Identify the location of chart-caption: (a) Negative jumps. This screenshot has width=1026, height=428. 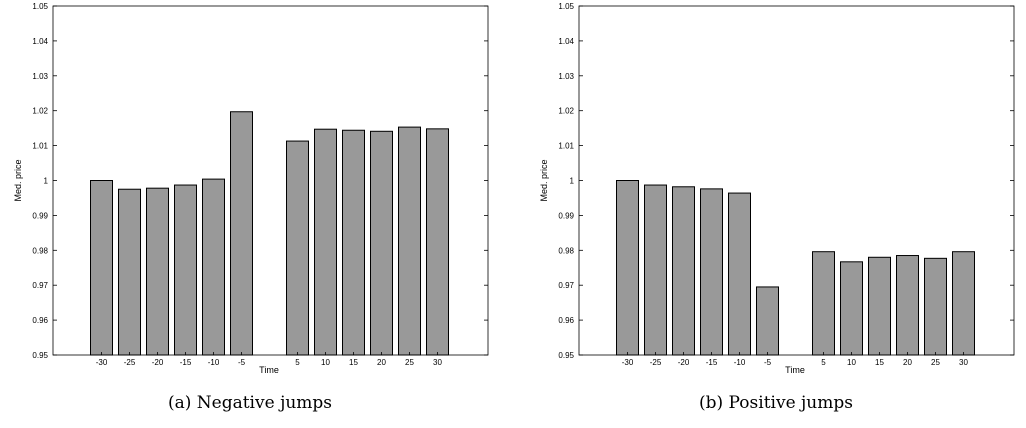
(250, 403).